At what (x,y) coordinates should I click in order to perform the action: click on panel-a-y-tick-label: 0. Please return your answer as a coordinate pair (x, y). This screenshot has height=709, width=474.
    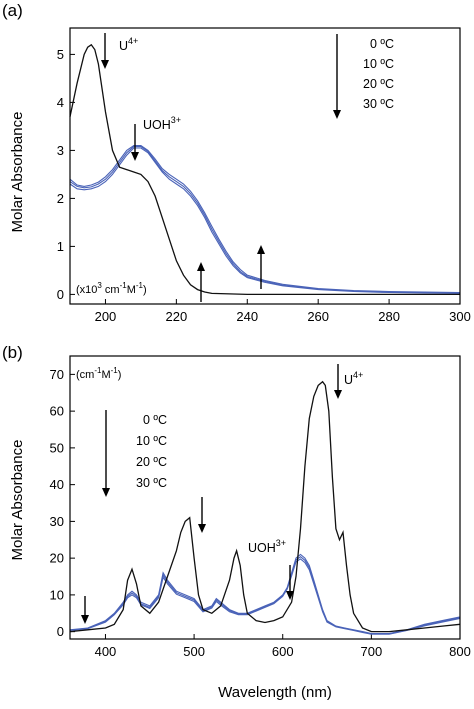
    Looking at the image, I should click on (60, 294).